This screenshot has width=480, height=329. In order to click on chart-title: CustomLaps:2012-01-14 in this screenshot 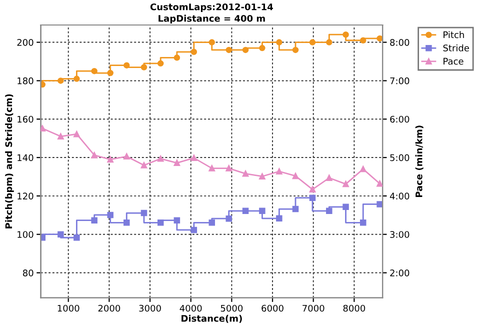, I will do `click(211, 7)`.